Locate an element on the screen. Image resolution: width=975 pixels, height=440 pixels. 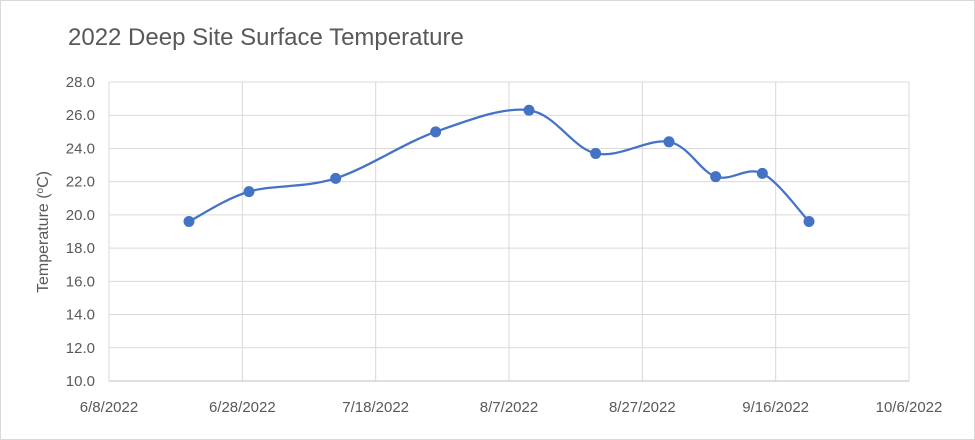
y-axis-label-end: C) is located at coordinates (43, 179).